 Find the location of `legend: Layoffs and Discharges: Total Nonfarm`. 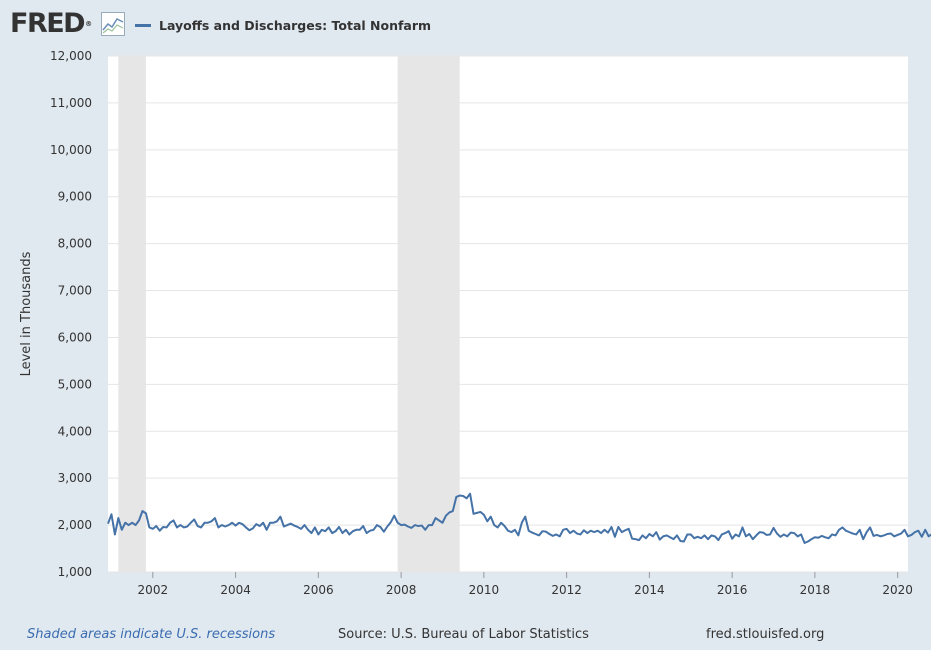

legend: Layoffs and Discharges: Total Nonfarm is located at coordinates (283, 25).